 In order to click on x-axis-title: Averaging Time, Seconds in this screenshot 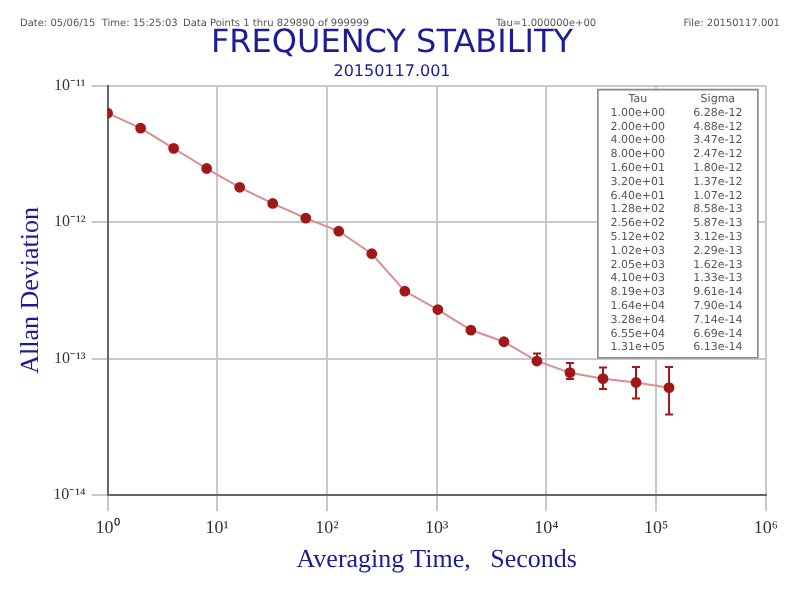, I will do `click(436, 558)`.